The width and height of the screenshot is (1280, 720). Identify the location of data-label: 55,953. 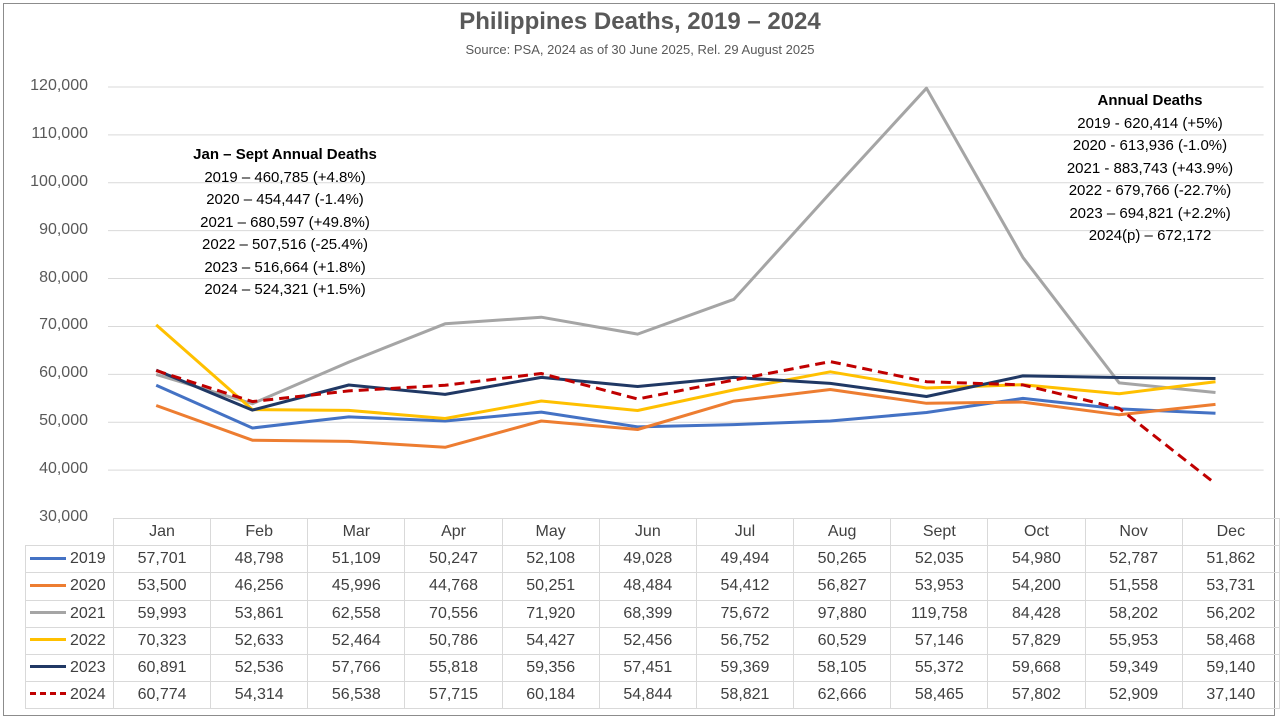
(1133, 640).